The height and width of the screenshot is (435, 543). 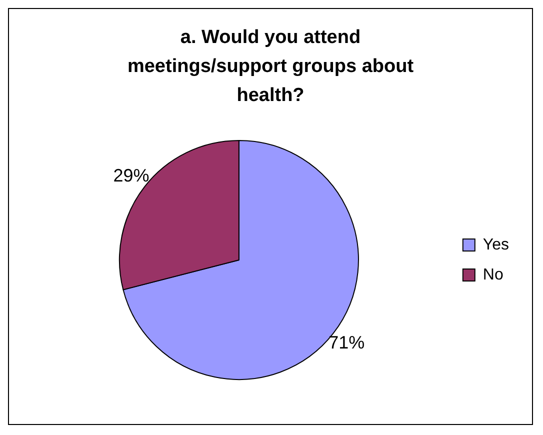 What do you see at coordinates (493, 275) in the screenshot?
I see `legend-label: No` at bounding box center [493, 275].